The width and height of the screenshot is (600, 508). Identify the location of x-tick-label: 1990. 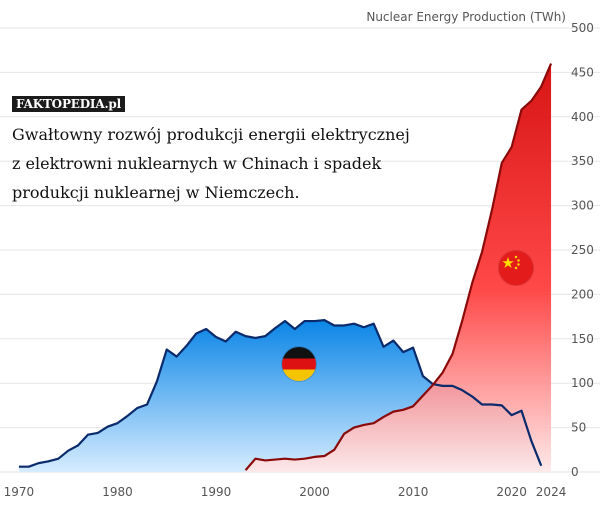
(216, 492).